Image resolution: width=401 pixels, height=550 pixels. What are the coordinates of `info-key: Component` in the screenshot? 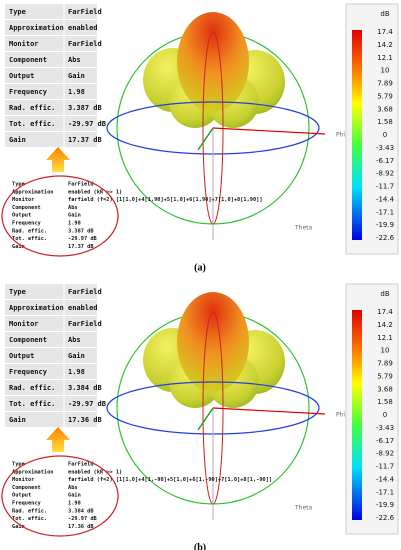 It's located at (26, 208).